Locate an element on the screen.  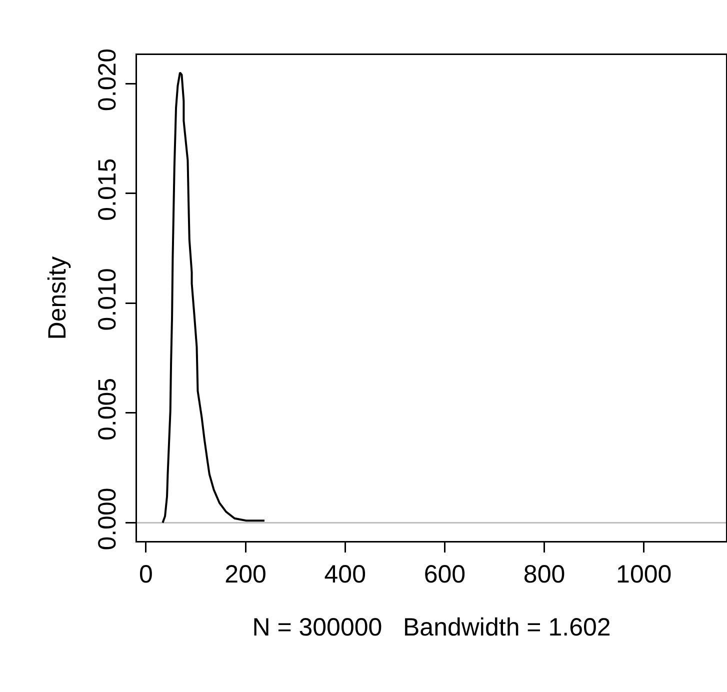
x-tick-label: 0 is located at coordinates (146, 574).